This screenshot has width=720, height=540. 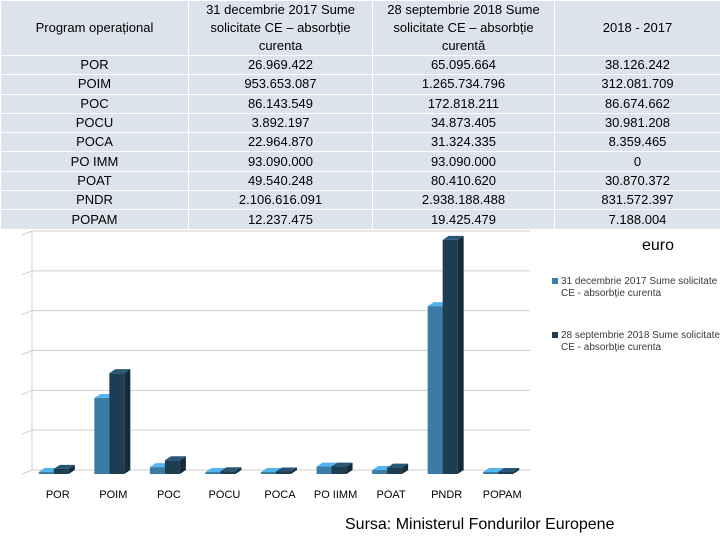 What do you see at coordinates (637, 84) in the screenshot?
I see `row-diff-cell: 312.081.709` at bounding box center [637, 84].